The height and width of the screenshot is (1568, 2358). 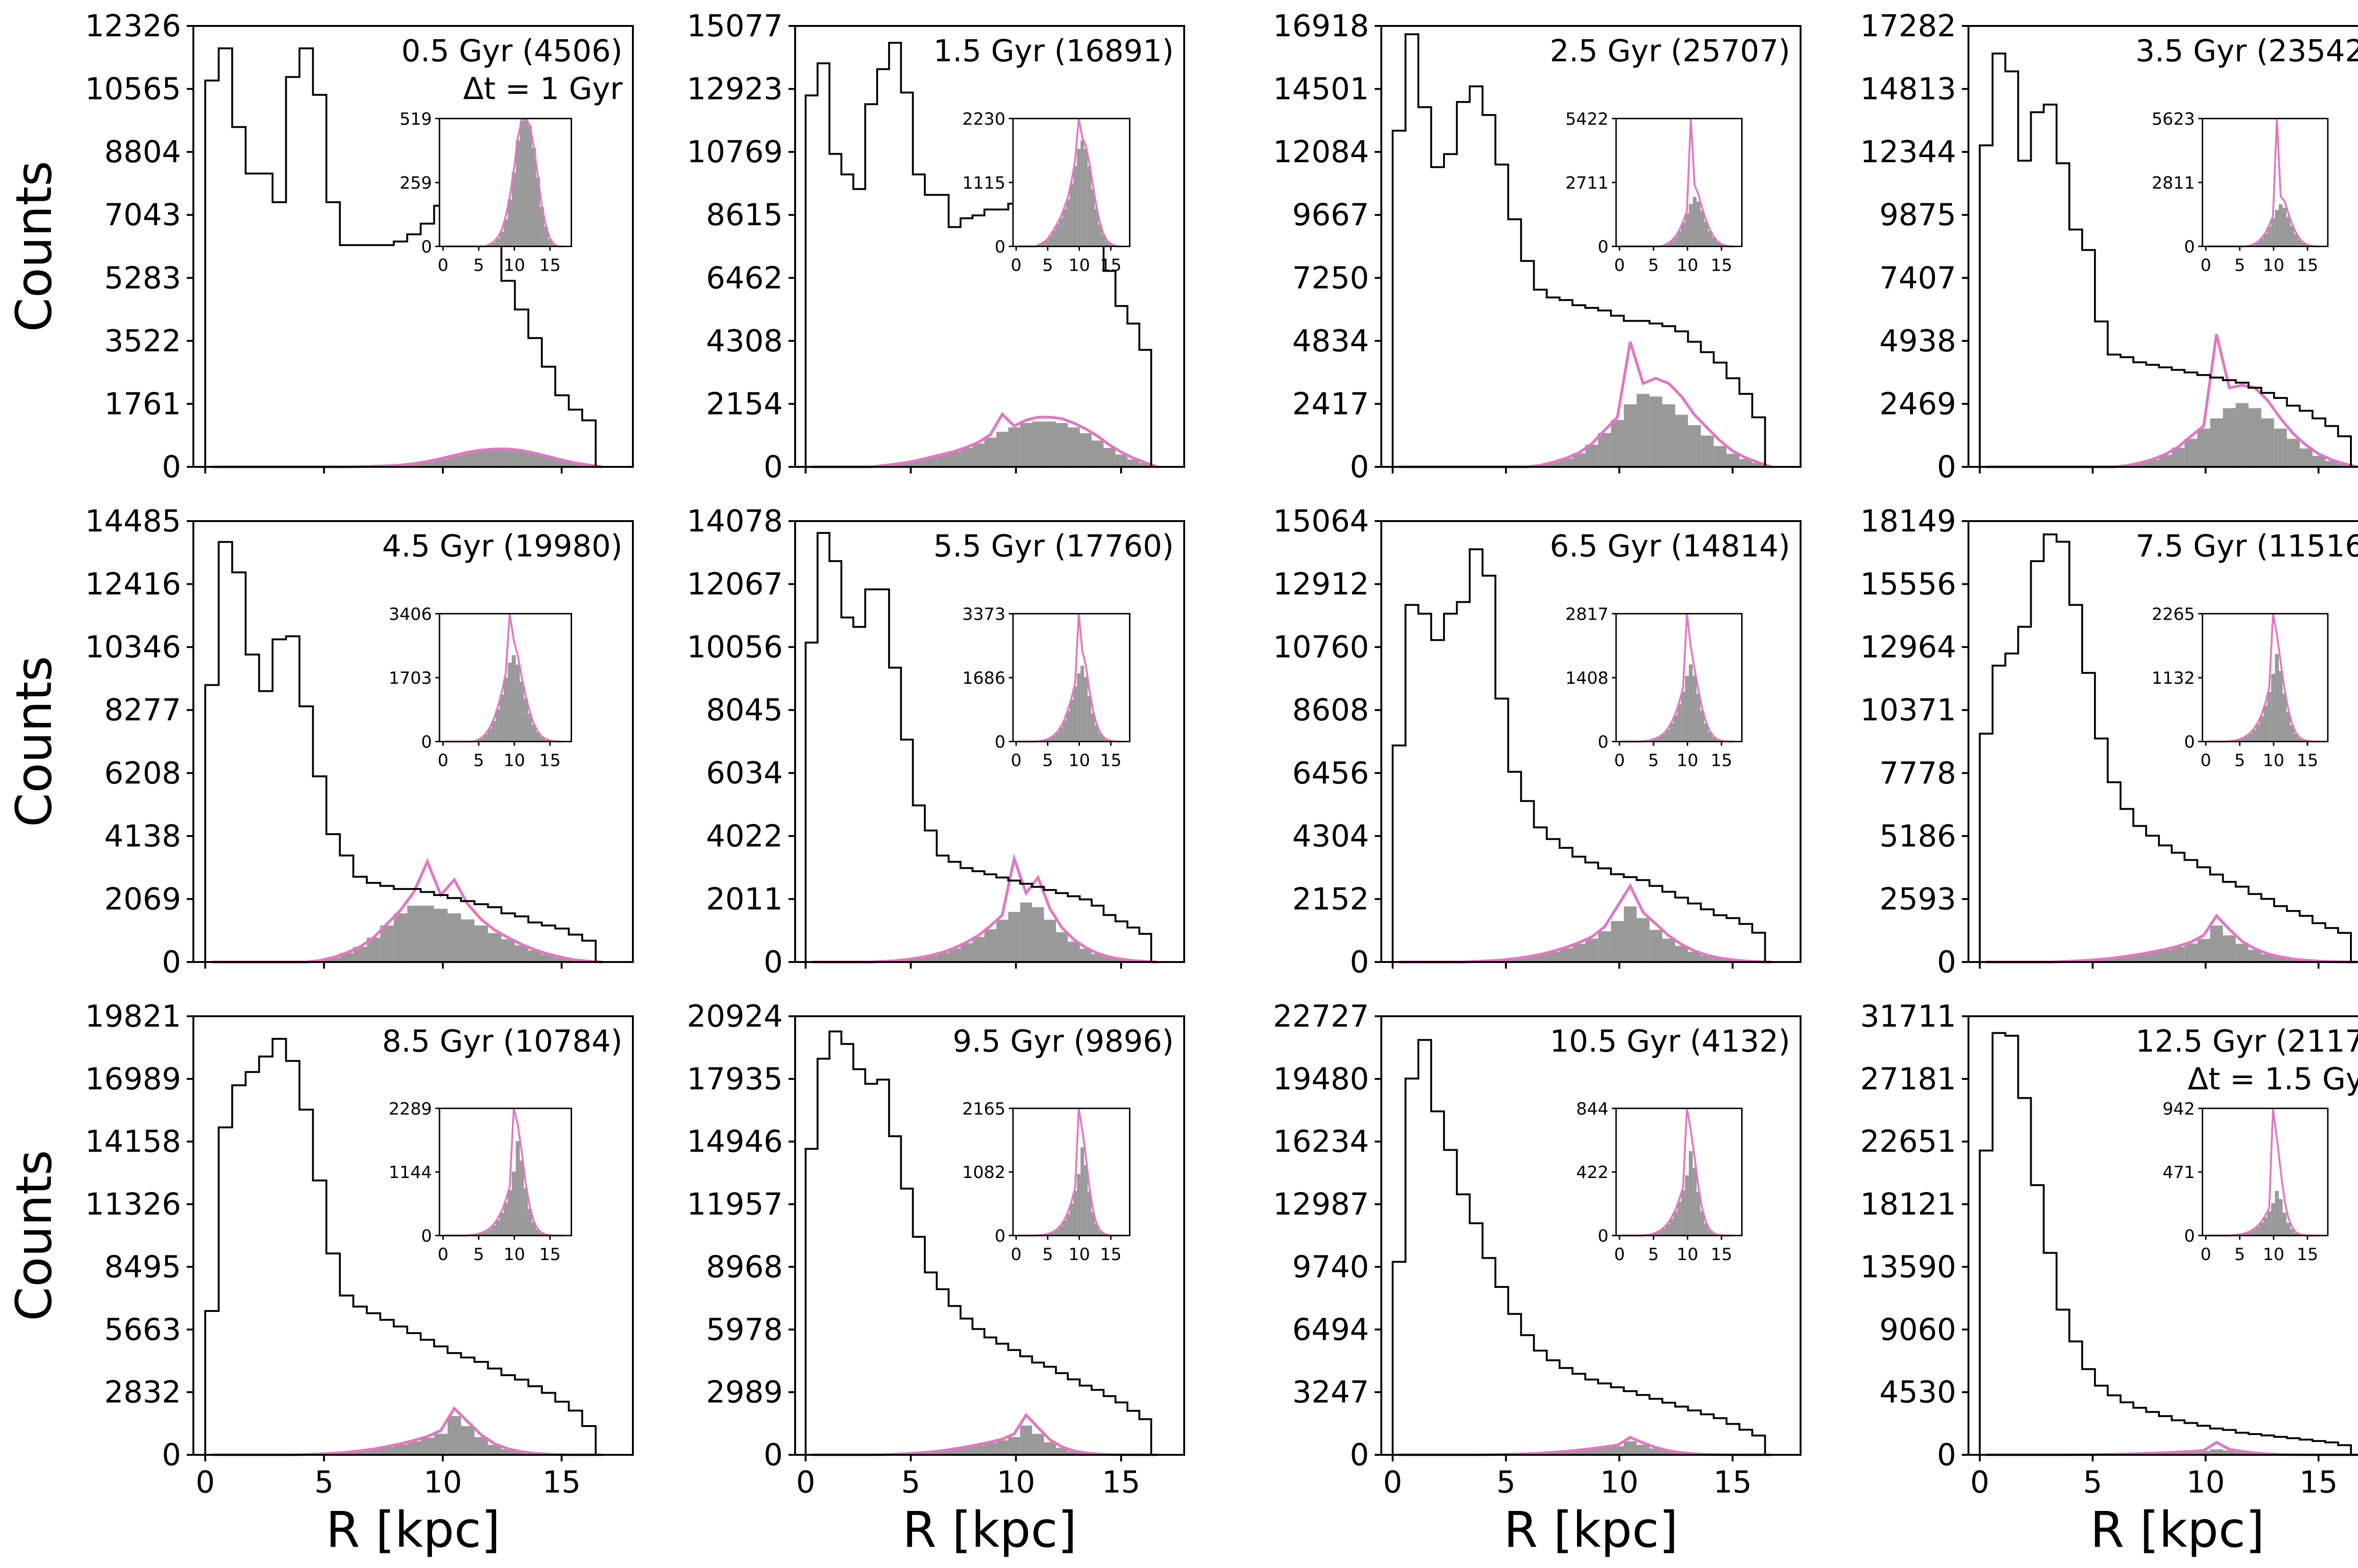 What do you see at coordinates (514, 761) in the screenshot?
I see `inset-x-tick-label: 10` at bounding box center [514, 761].